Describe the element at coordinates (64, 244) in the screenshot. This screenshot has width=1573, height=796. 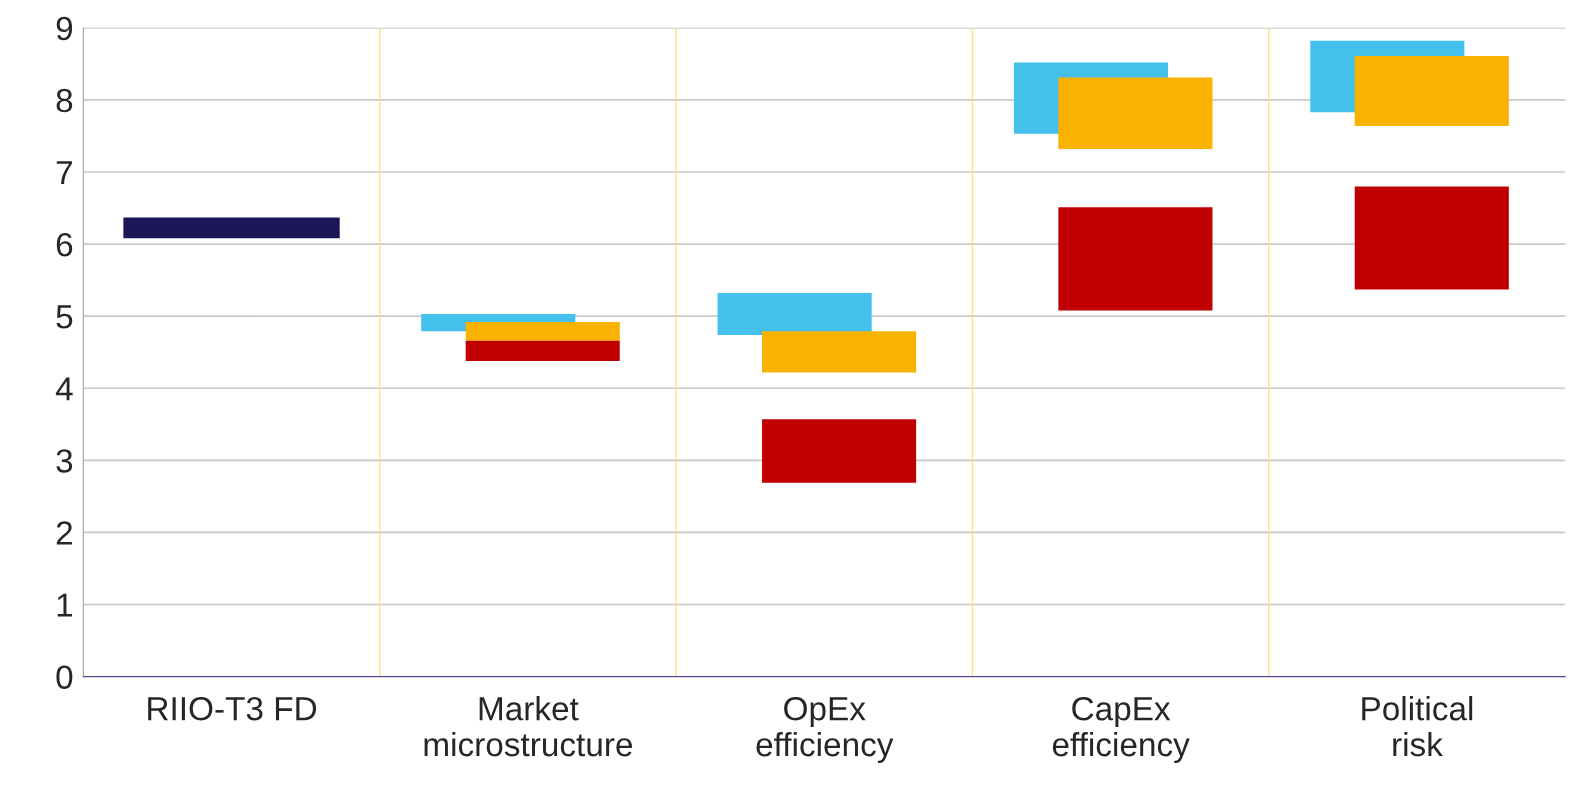
I see `y-tick-label: 6` at that location.